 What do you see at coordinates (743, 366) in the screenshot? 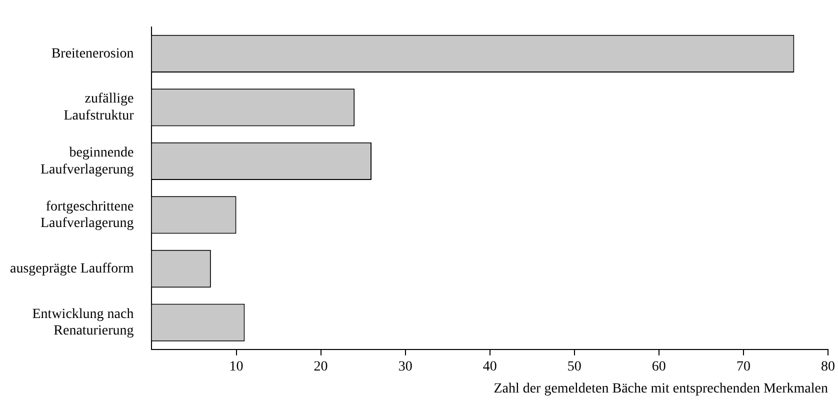
I see `x-tick-label: 70` at bounding box center [743, 366].